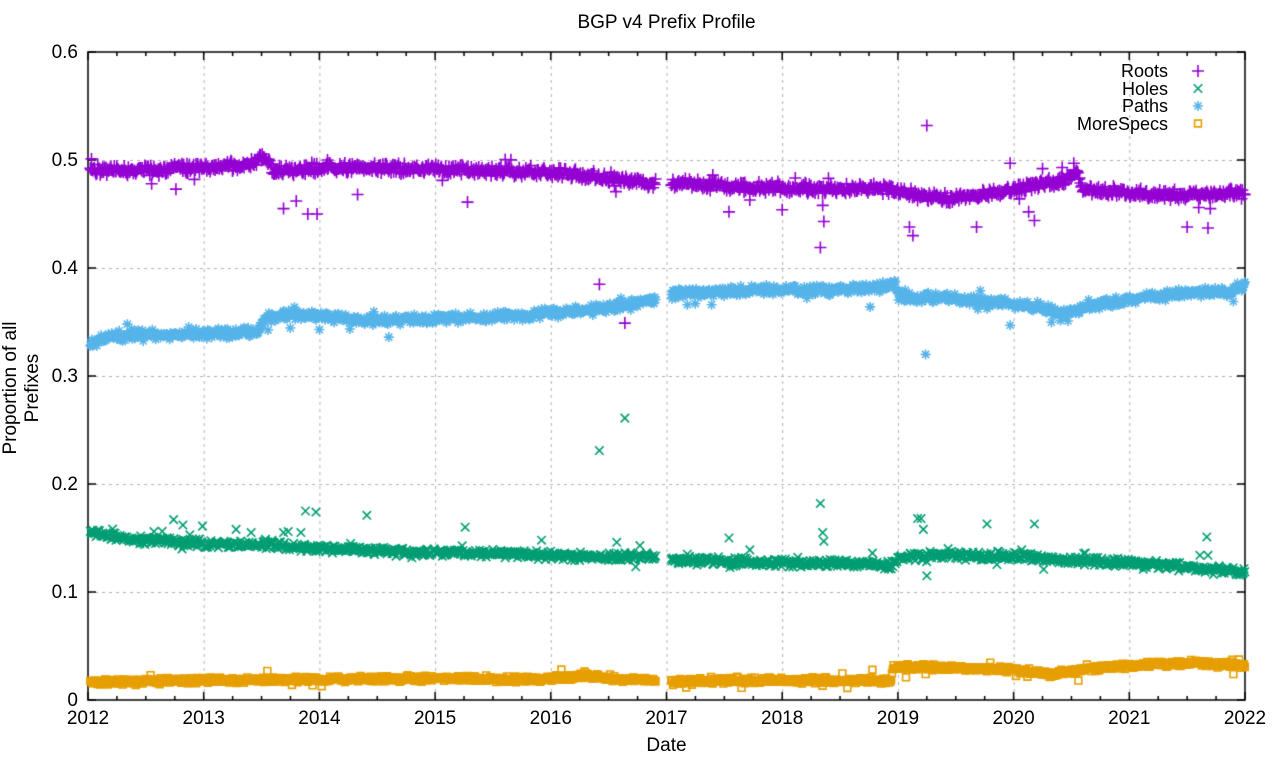 The image size is (1280, 760). Describe the element at coordinates (666, 22) in the screenshot. I see `chart-title: BGP v4 Prefix Profile` at that location.